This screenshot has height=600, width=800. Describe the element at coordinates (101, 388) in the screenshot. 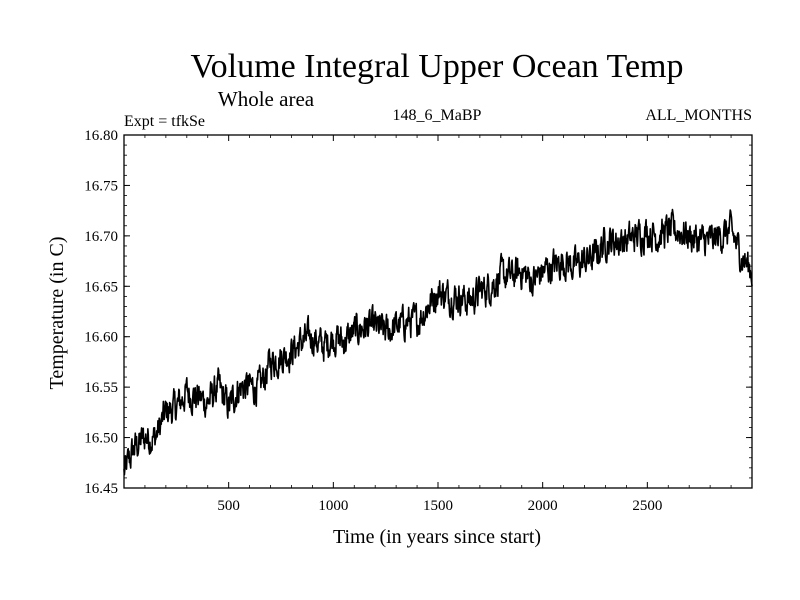

I see `y-tick-label: 16.55` at that location.